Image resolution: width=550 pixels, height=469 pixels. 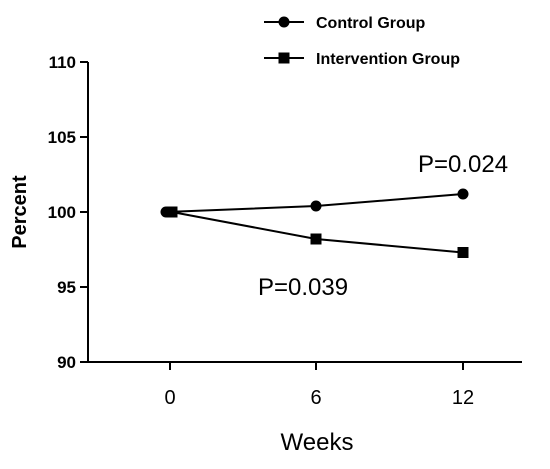 What do you see at coordinates (169, 398) in the screenshot?
I see `x-tick-label: 0` at bounding box center [169, 398].